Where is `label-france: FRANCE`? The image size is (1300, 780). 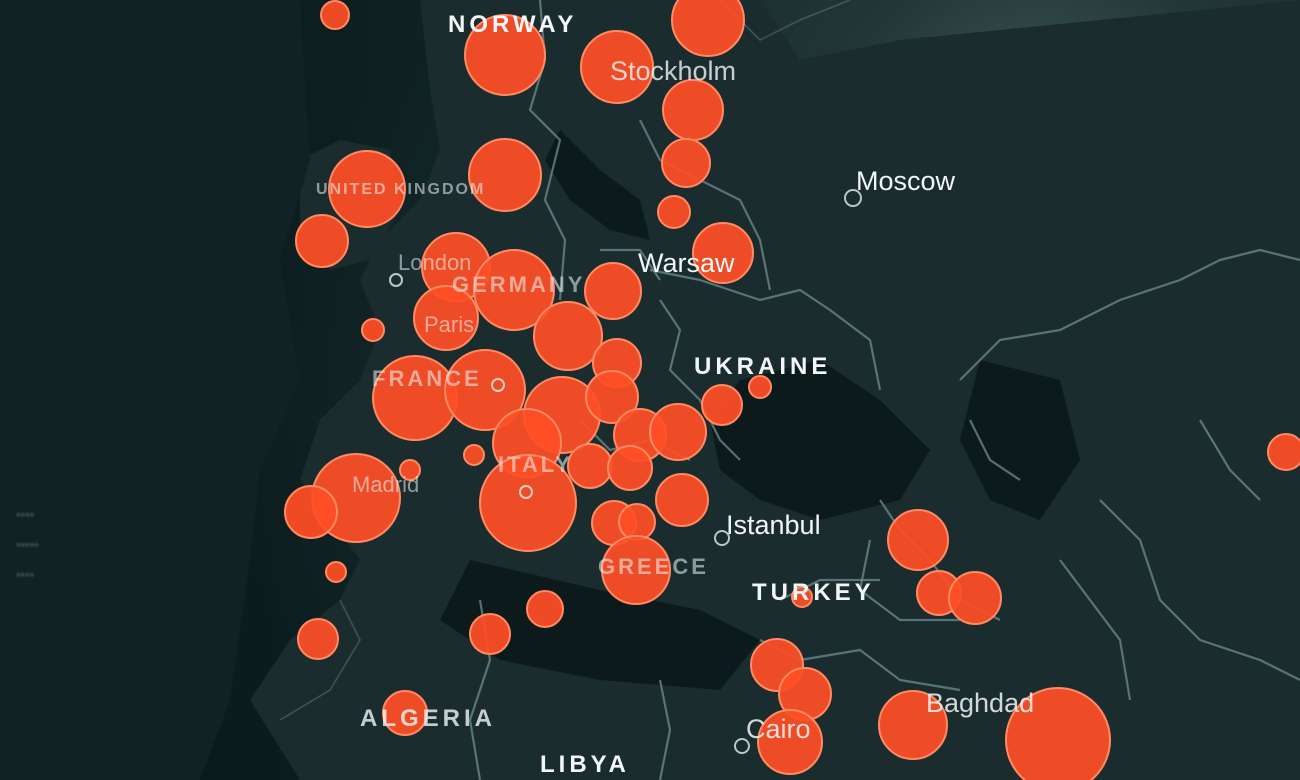
label-france: FRANCE is located at coordinates (427, 378).